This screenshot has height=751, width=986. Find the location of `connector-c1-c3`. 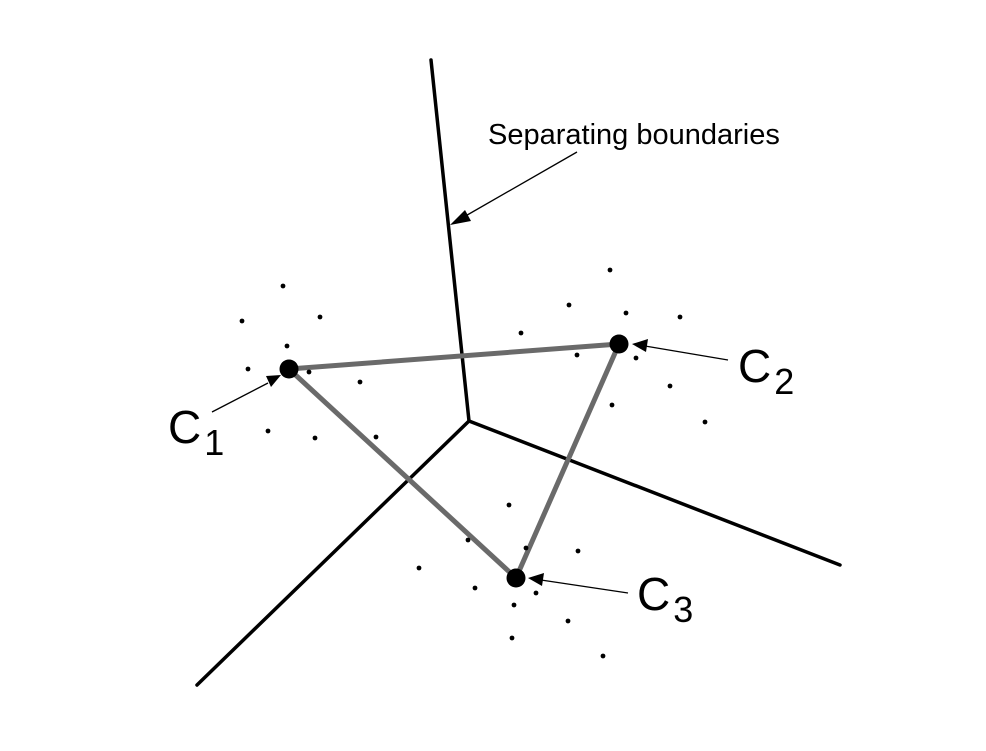

connector-c1-c3 is located at coordinates (402, 473).